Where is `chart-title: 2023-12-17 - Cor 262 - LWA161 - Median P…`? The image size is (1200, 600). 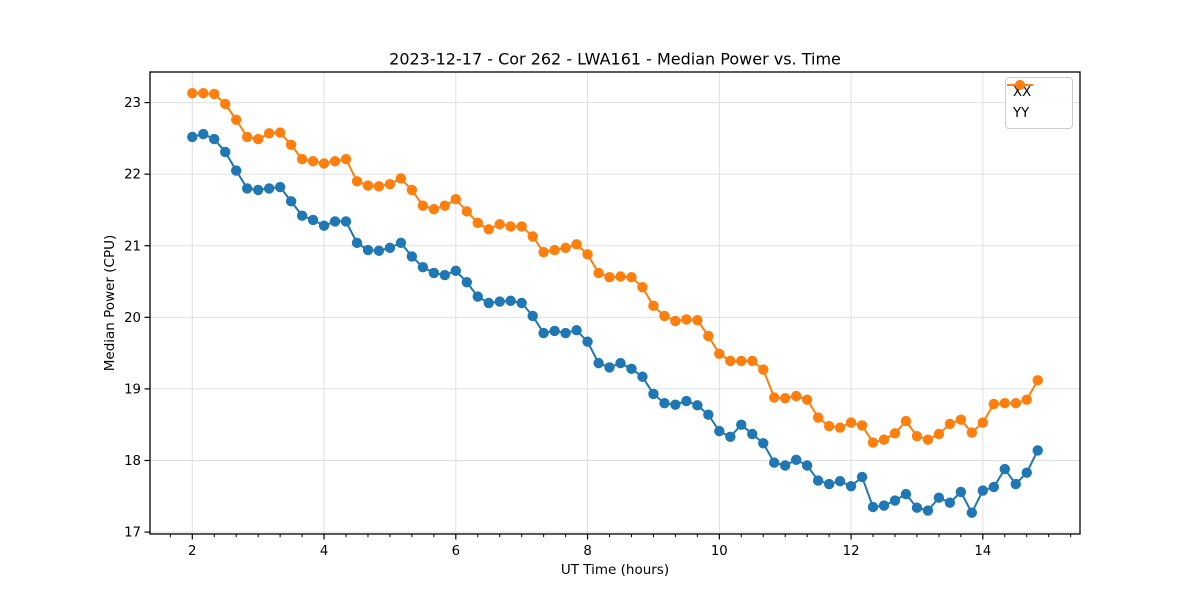 chart-title: 2023-12-17 - Cor 262 - LWA161 - Median P… is located at coordinates (615, 59).